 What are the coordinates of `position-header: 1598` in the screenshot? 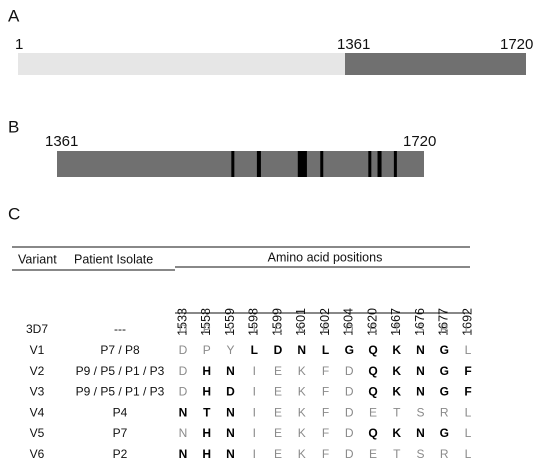 It's located at (254, 322).